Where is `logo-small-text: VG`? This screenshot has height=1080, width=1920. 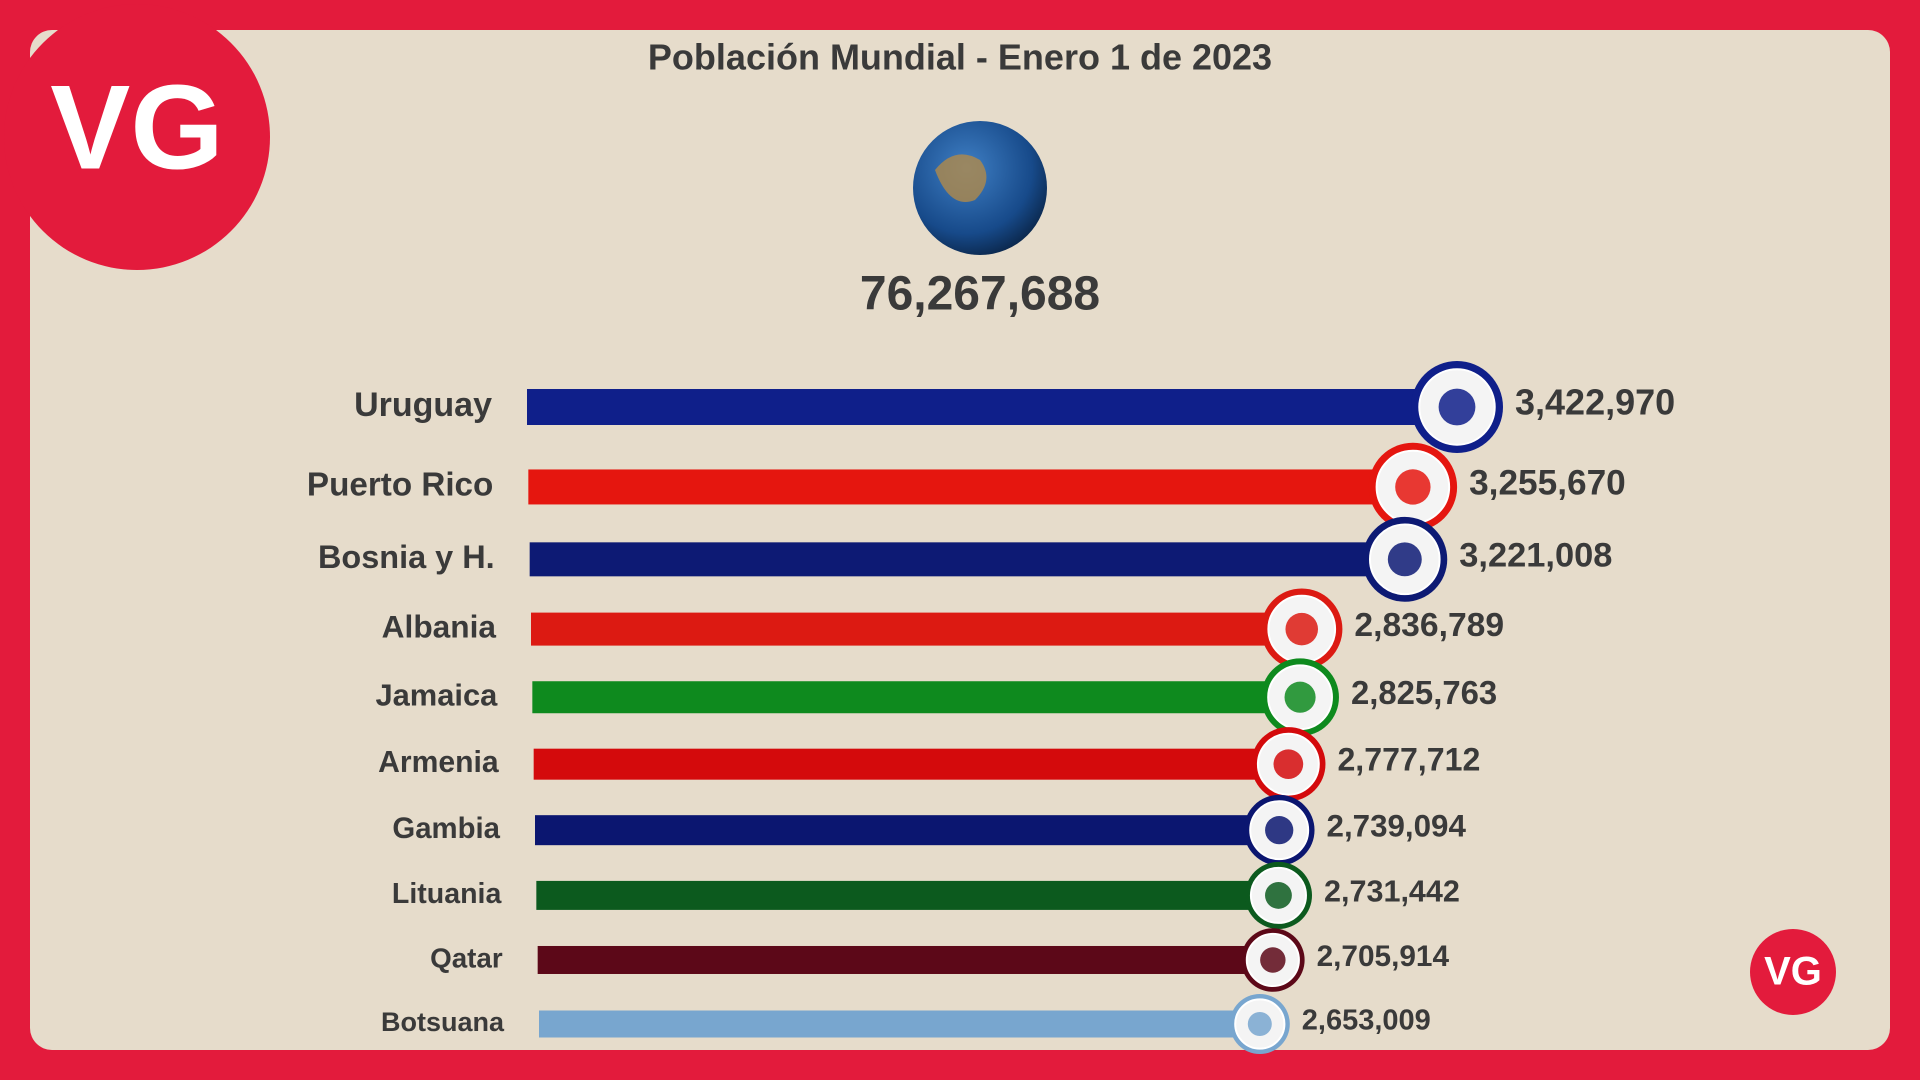
logo-small-text: VG is located at coordinates (1793, 972).